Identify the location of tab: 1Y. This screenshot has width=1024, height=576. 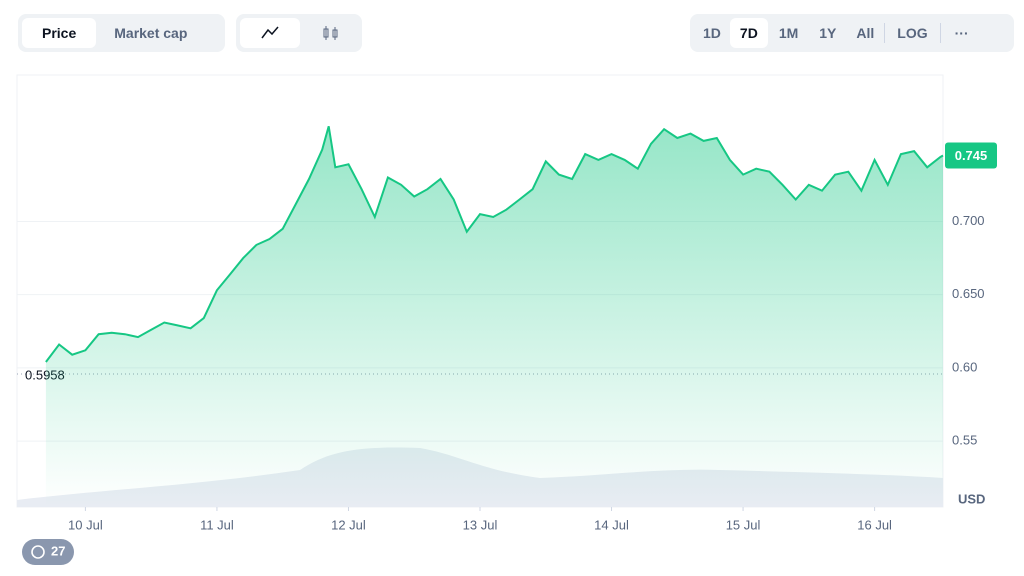
(828, 33).